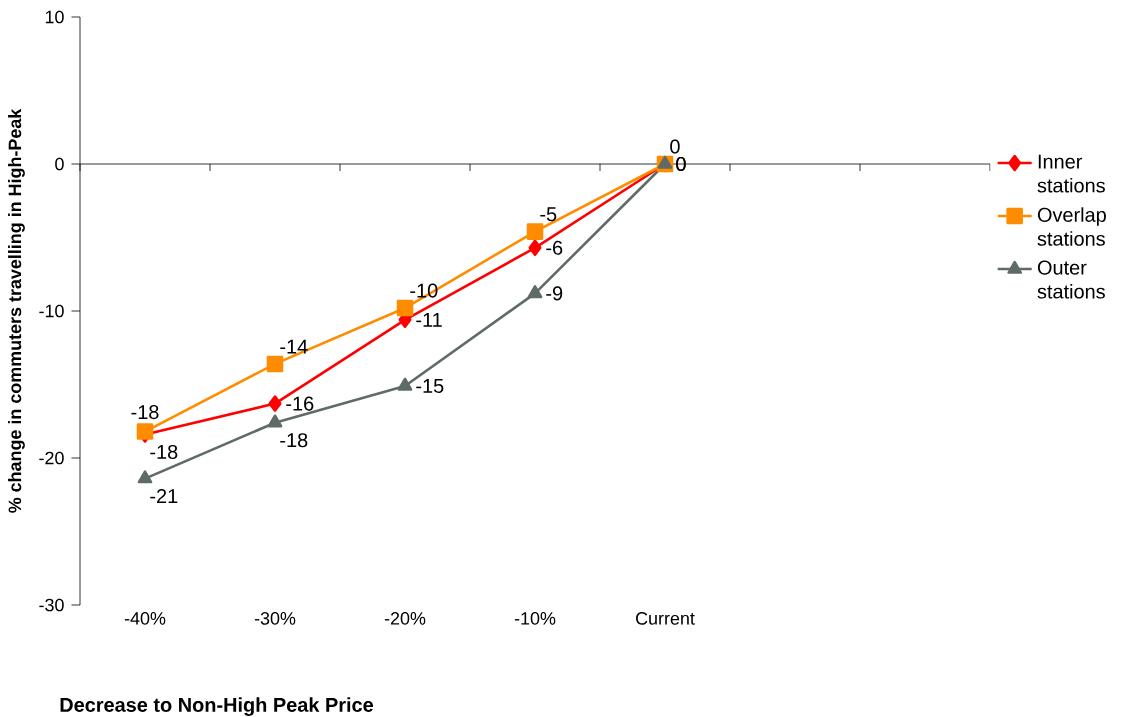  Describe the element at coordinates (217, 706) in the screenshot. I see `x-axis-title: Decrease to Non-High Peak Price` at that location.